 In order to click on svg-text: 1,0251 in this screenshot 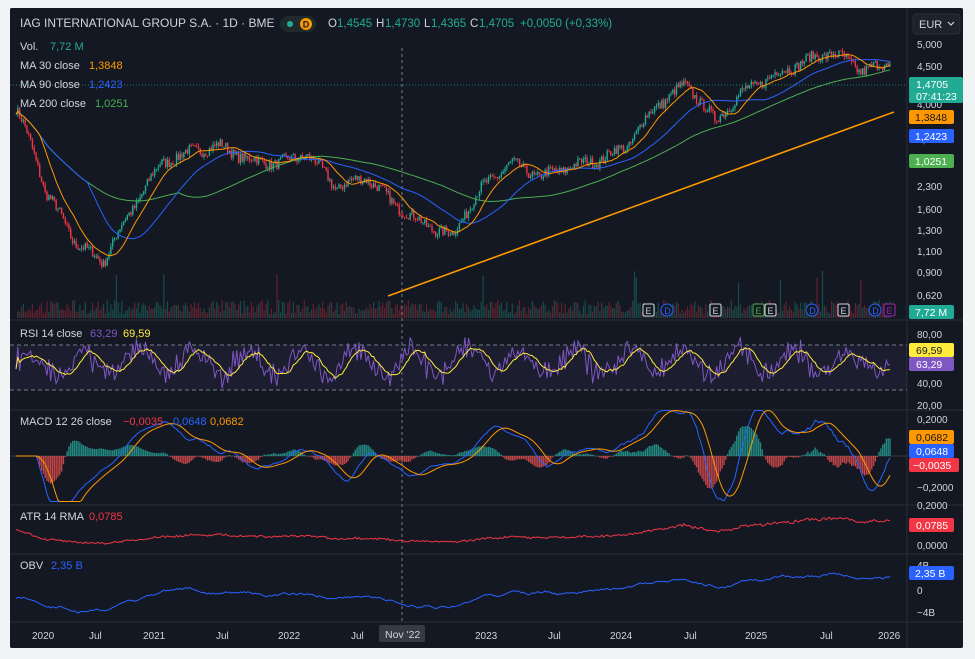, I will do `click(931, 162)`.